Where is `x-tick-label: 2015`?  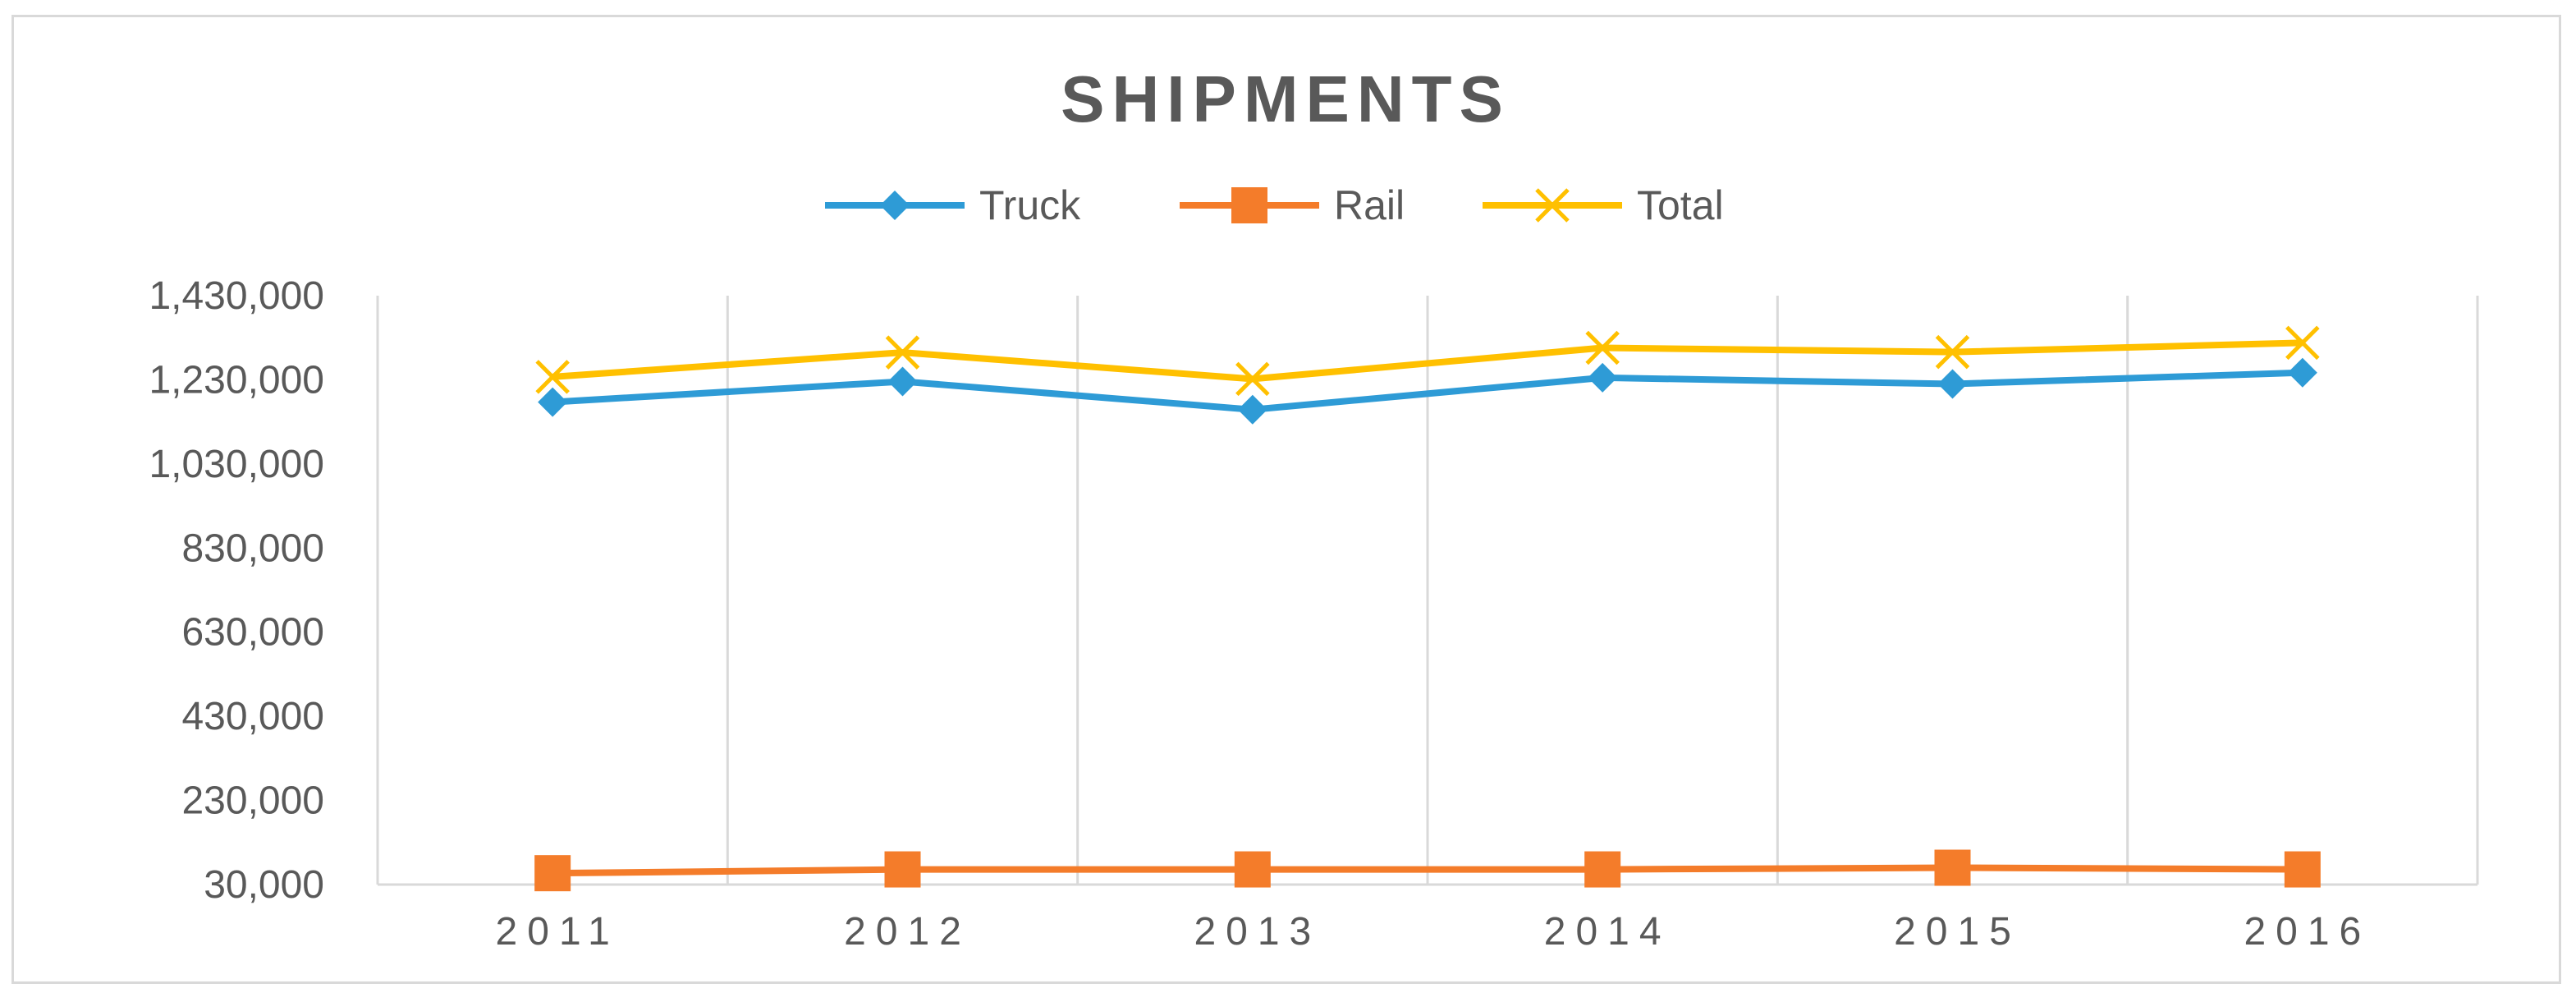 x-tick-label: 2015 is located at coordinates (1957, 932).